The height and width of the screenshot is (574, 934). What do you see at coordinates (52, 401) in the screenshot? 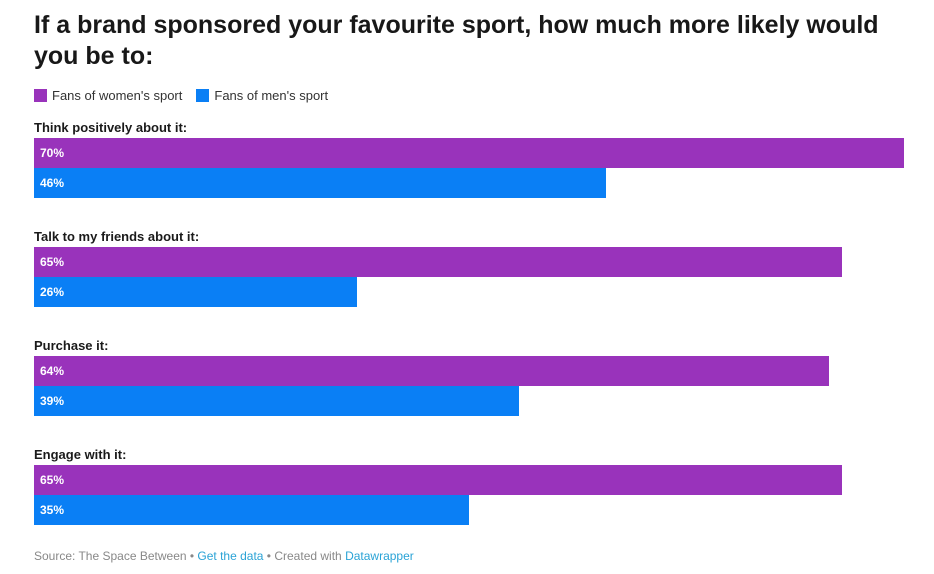
I see `bar-value-label: 39%` at bounding box center [52, 401].